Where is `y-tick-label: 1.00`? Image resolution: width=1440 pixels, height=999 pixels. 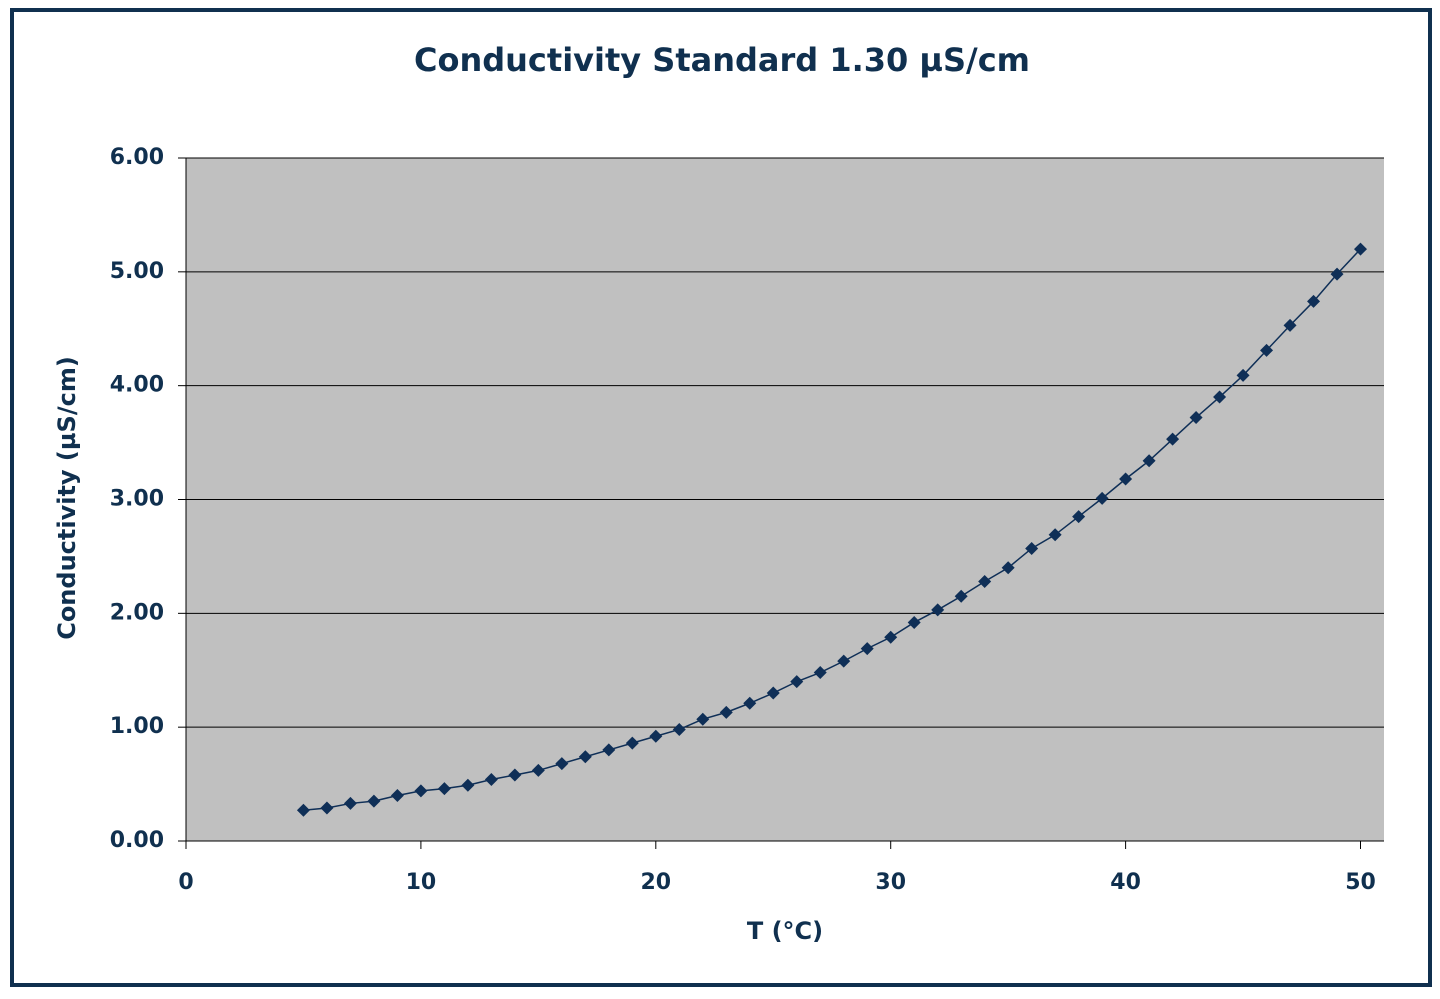 y-tick-label: 1.00 is located at coordinates (137, 726).